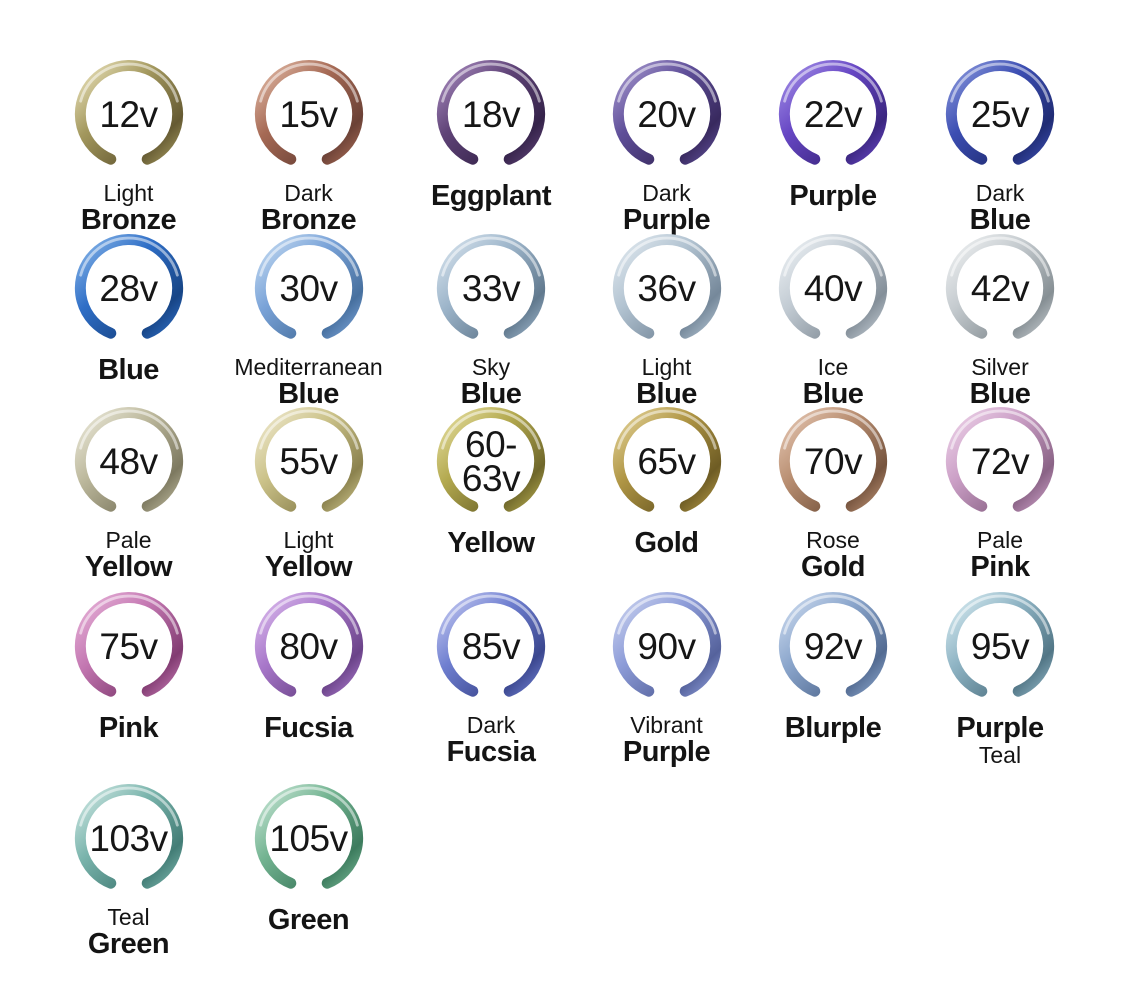  Describe the element at coordinates (1000, 193) in the screenshot. I see `color-name-qualifier: Dark` at that location.